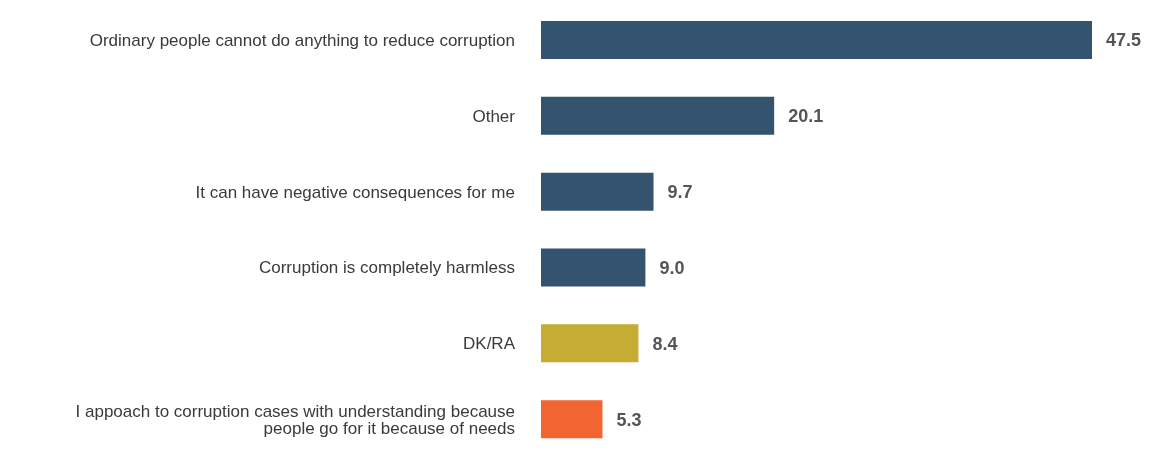 This screenshot has width=1173, height=459. I want to click on y-tick-label: It can have negative consequences for me, so click(355, 192).